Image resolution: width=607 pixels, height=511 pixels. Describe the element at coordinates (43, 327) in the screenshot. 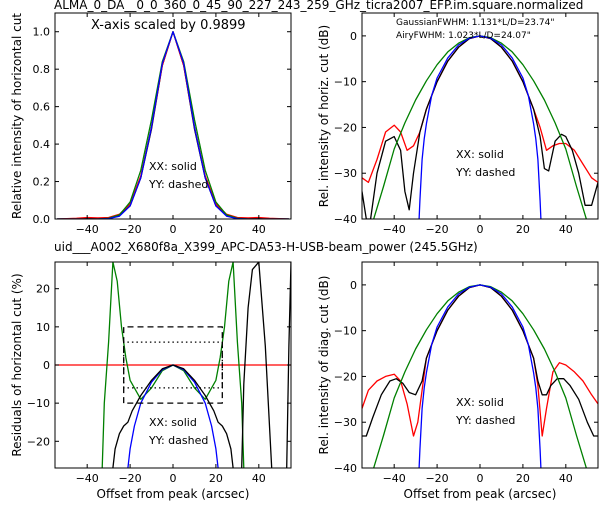

I see `y-tick-label: 10` at that location.